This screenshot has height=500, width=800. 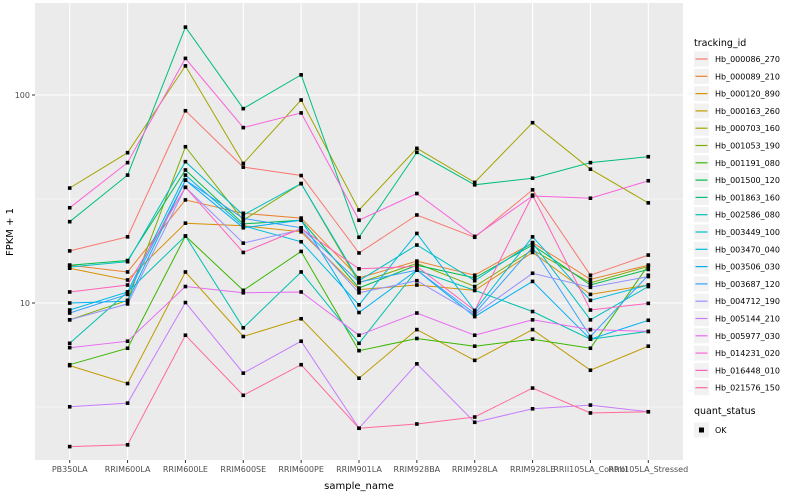 I want to click on legend-entry-label: Hb_001053_190, so click(x=747, y=146).